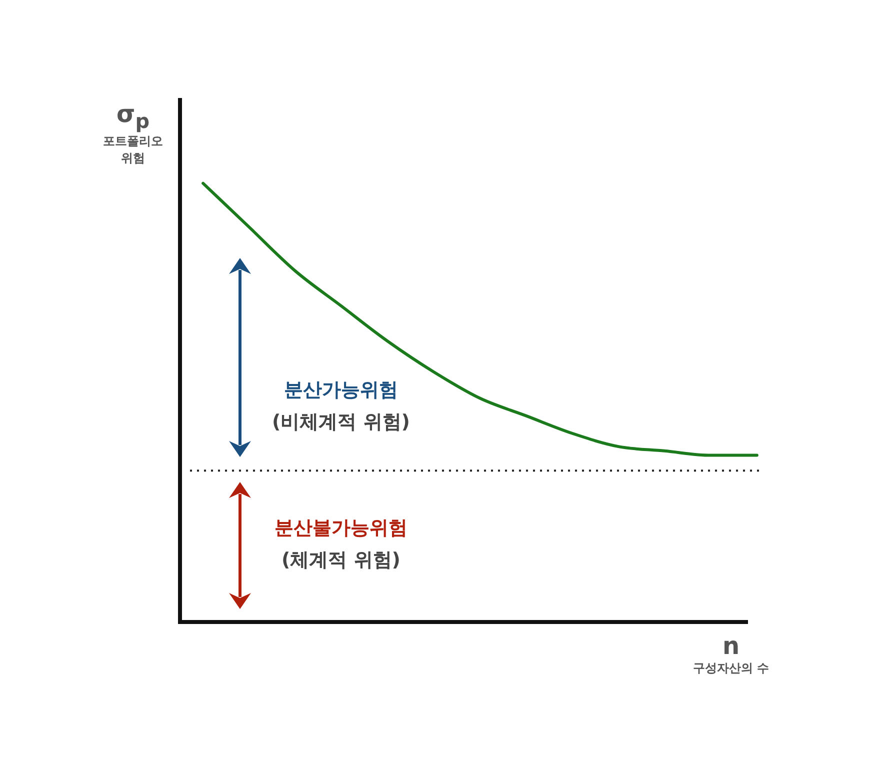  I want to click on annotation: 분산불가능위험 (체계적 위험), so click(341, 544).